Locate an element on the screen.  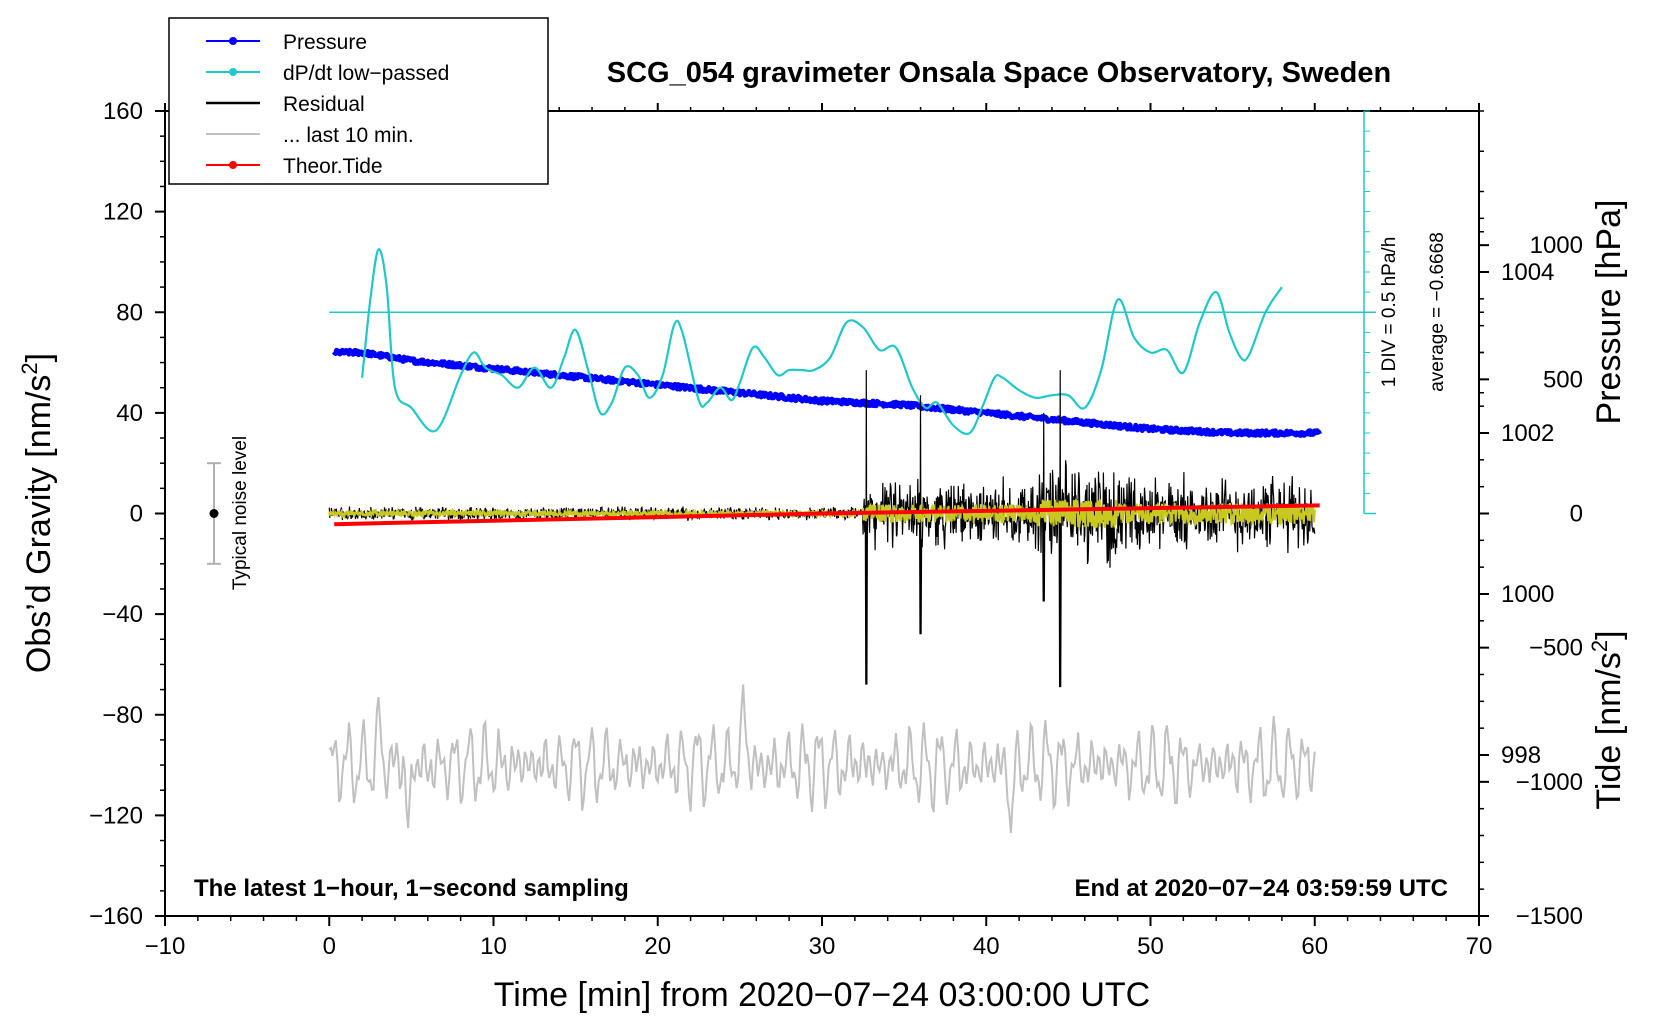
svg-text: Obs’d Gravity [nm/s2] is located at coordinates (37, 513).